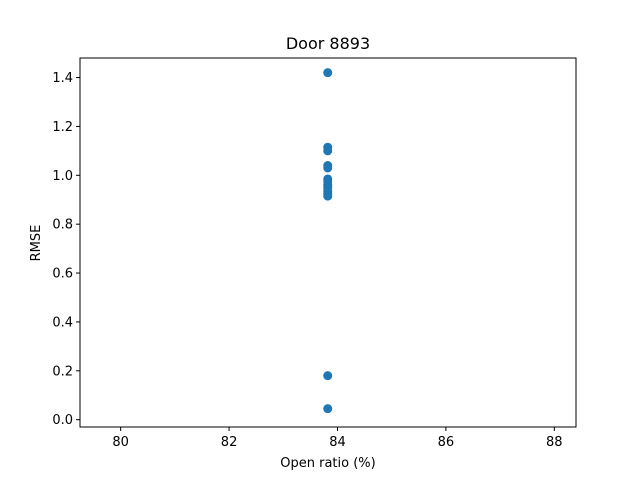 This screenshot has height=480, width=640. Describe the element at coordinates (62, 371) in the screenshot. I see `y-tick-label: 0.2` at that location.